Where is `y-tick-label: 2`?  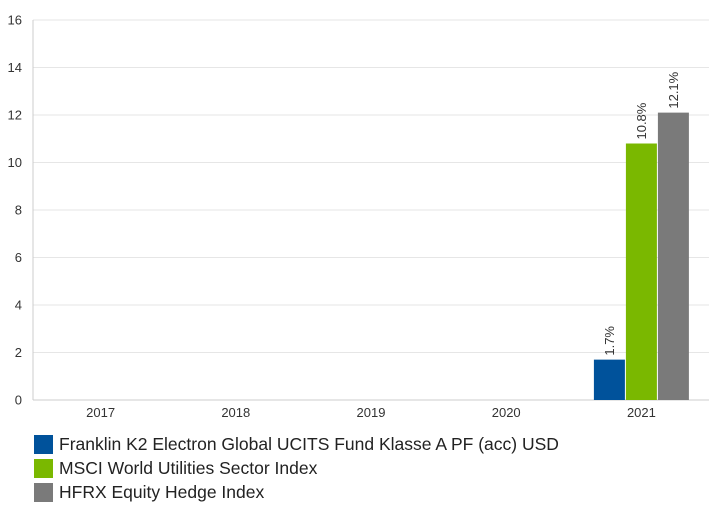
y-tick-label: 2 is located at coordinates (18, 352).